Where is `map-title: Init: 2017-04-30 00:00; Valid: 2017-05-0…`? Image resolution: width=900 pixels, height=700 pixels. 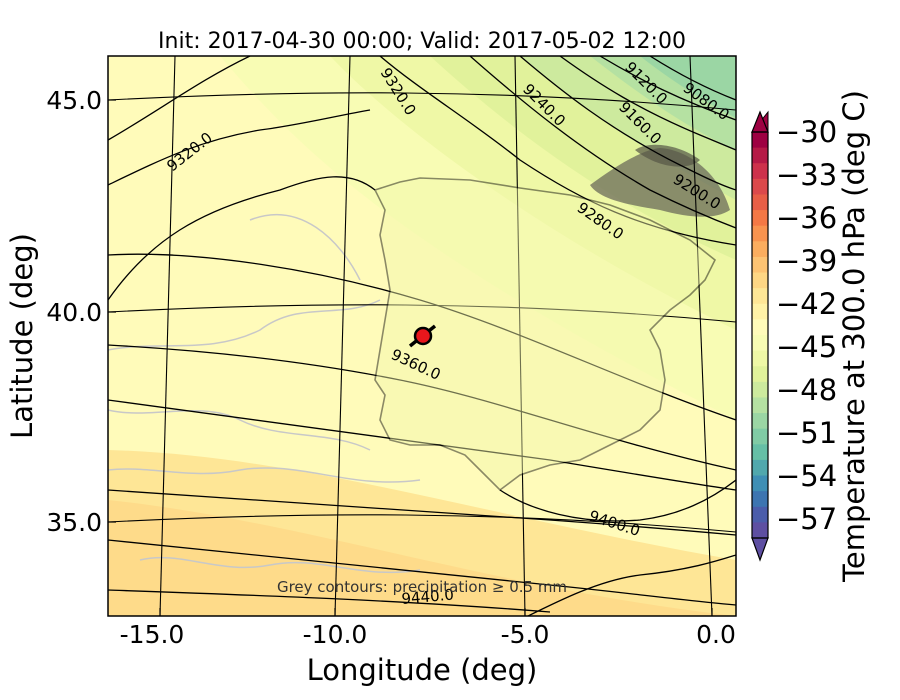 map-title: Init: 2017-04-30 00:00; Valid: 2017-05-0… is located at coordinates (422, 41).